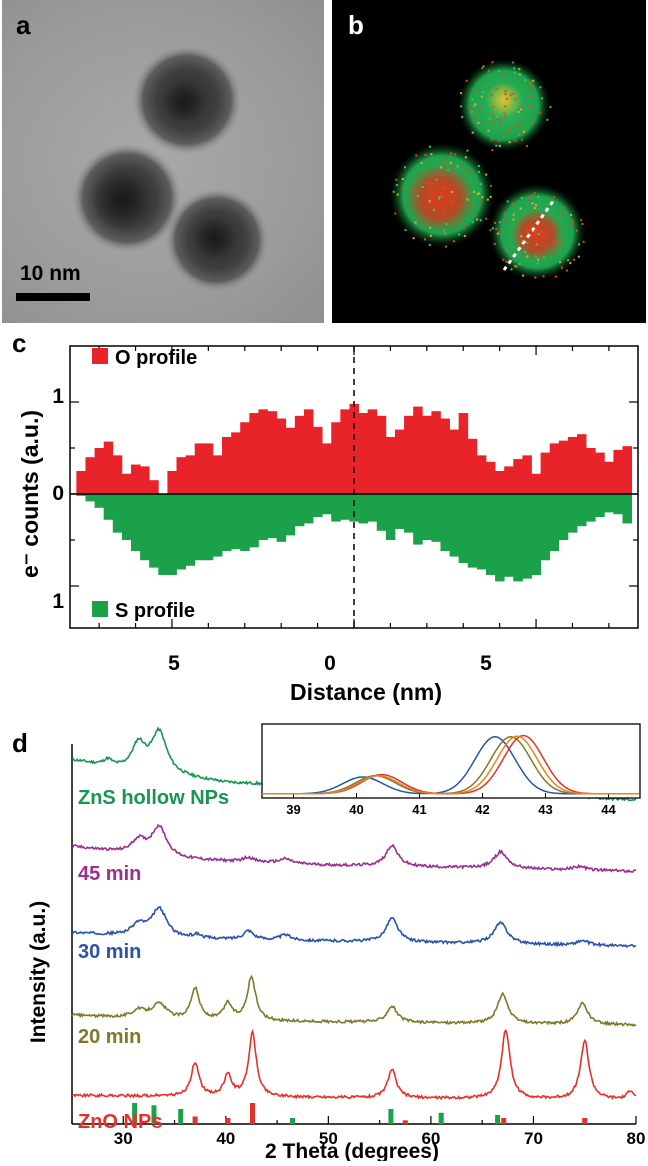  What do you see at coordinates (170, 168) in the screenshot?
I see `tem-image` at bounding box center [170, 168].